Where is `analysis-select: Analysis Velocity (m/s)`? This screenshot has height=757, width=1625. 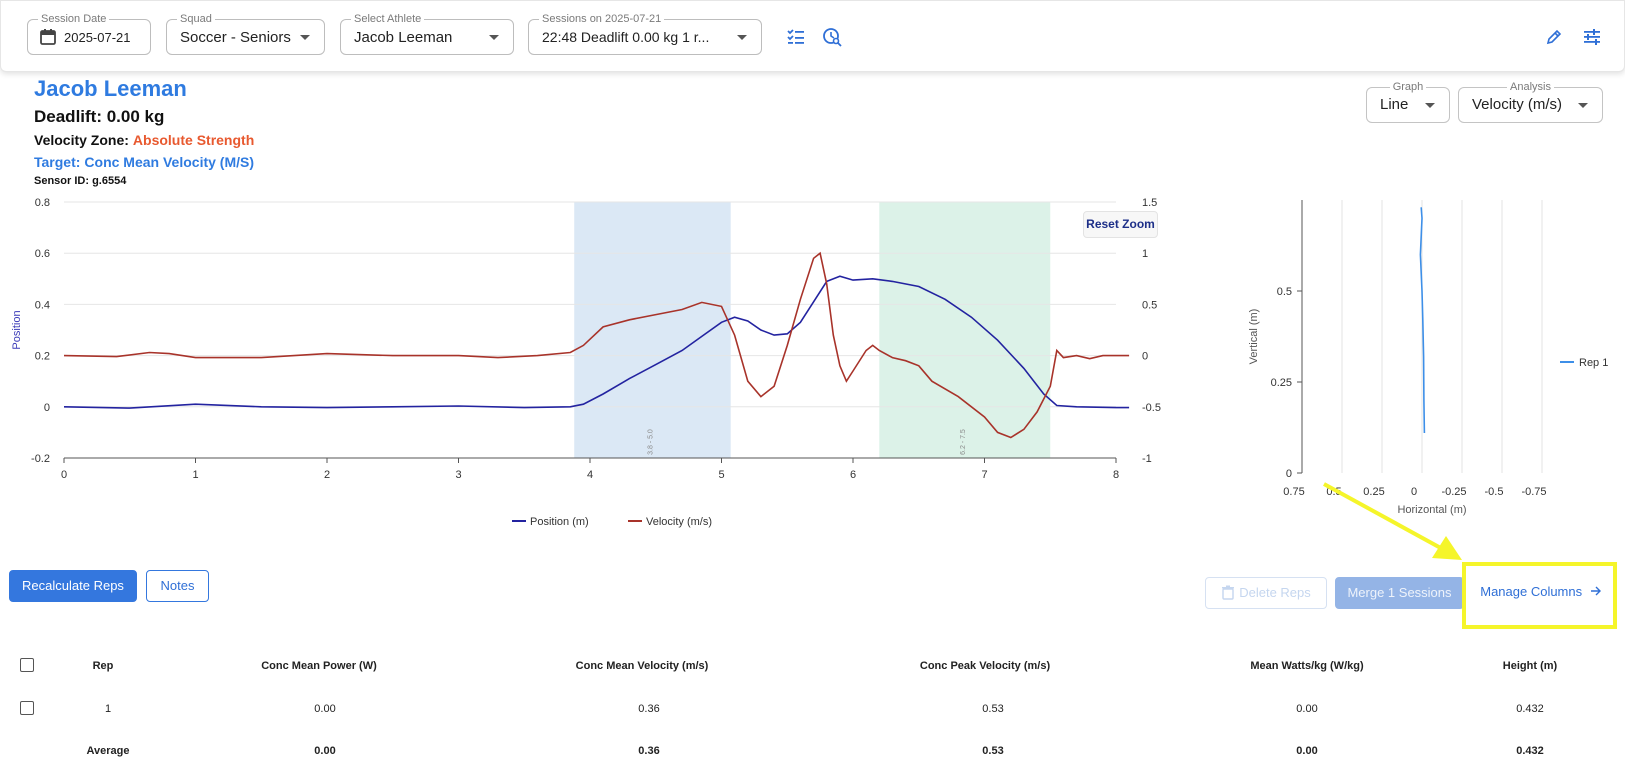
analysis-select: Analysis Velocity (m/s) is located at coordinates (1530, 102).